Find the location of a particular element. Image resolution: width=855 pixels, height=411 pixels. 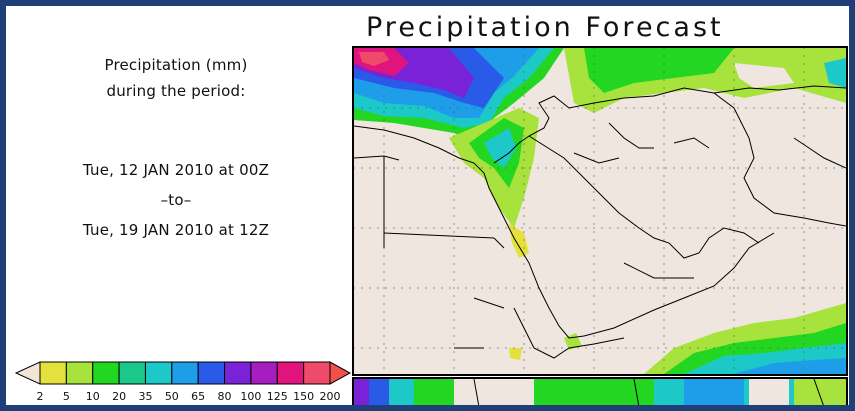

legend-tick-label: 200 is located at coordinates (330, 396).